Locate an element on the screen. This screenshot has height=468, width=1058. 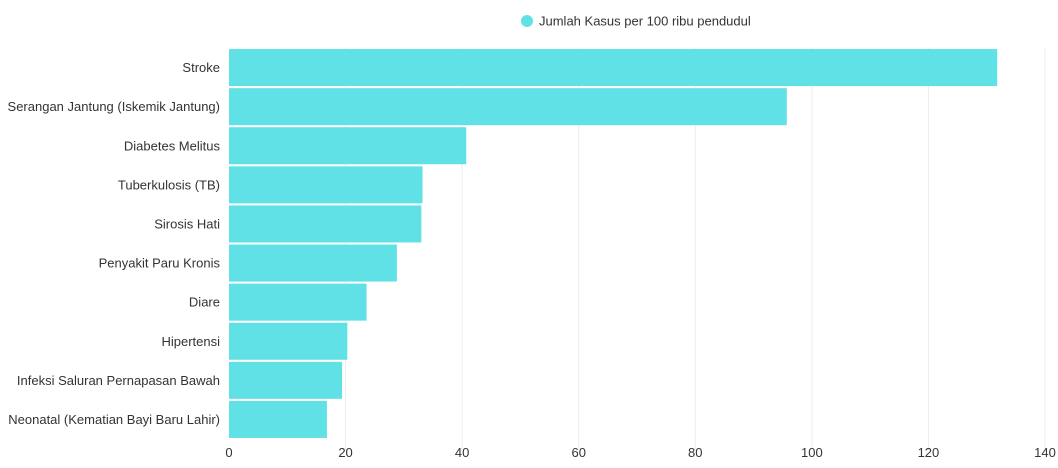
x-tick-label: 60 is located at coordinates (578, 452).